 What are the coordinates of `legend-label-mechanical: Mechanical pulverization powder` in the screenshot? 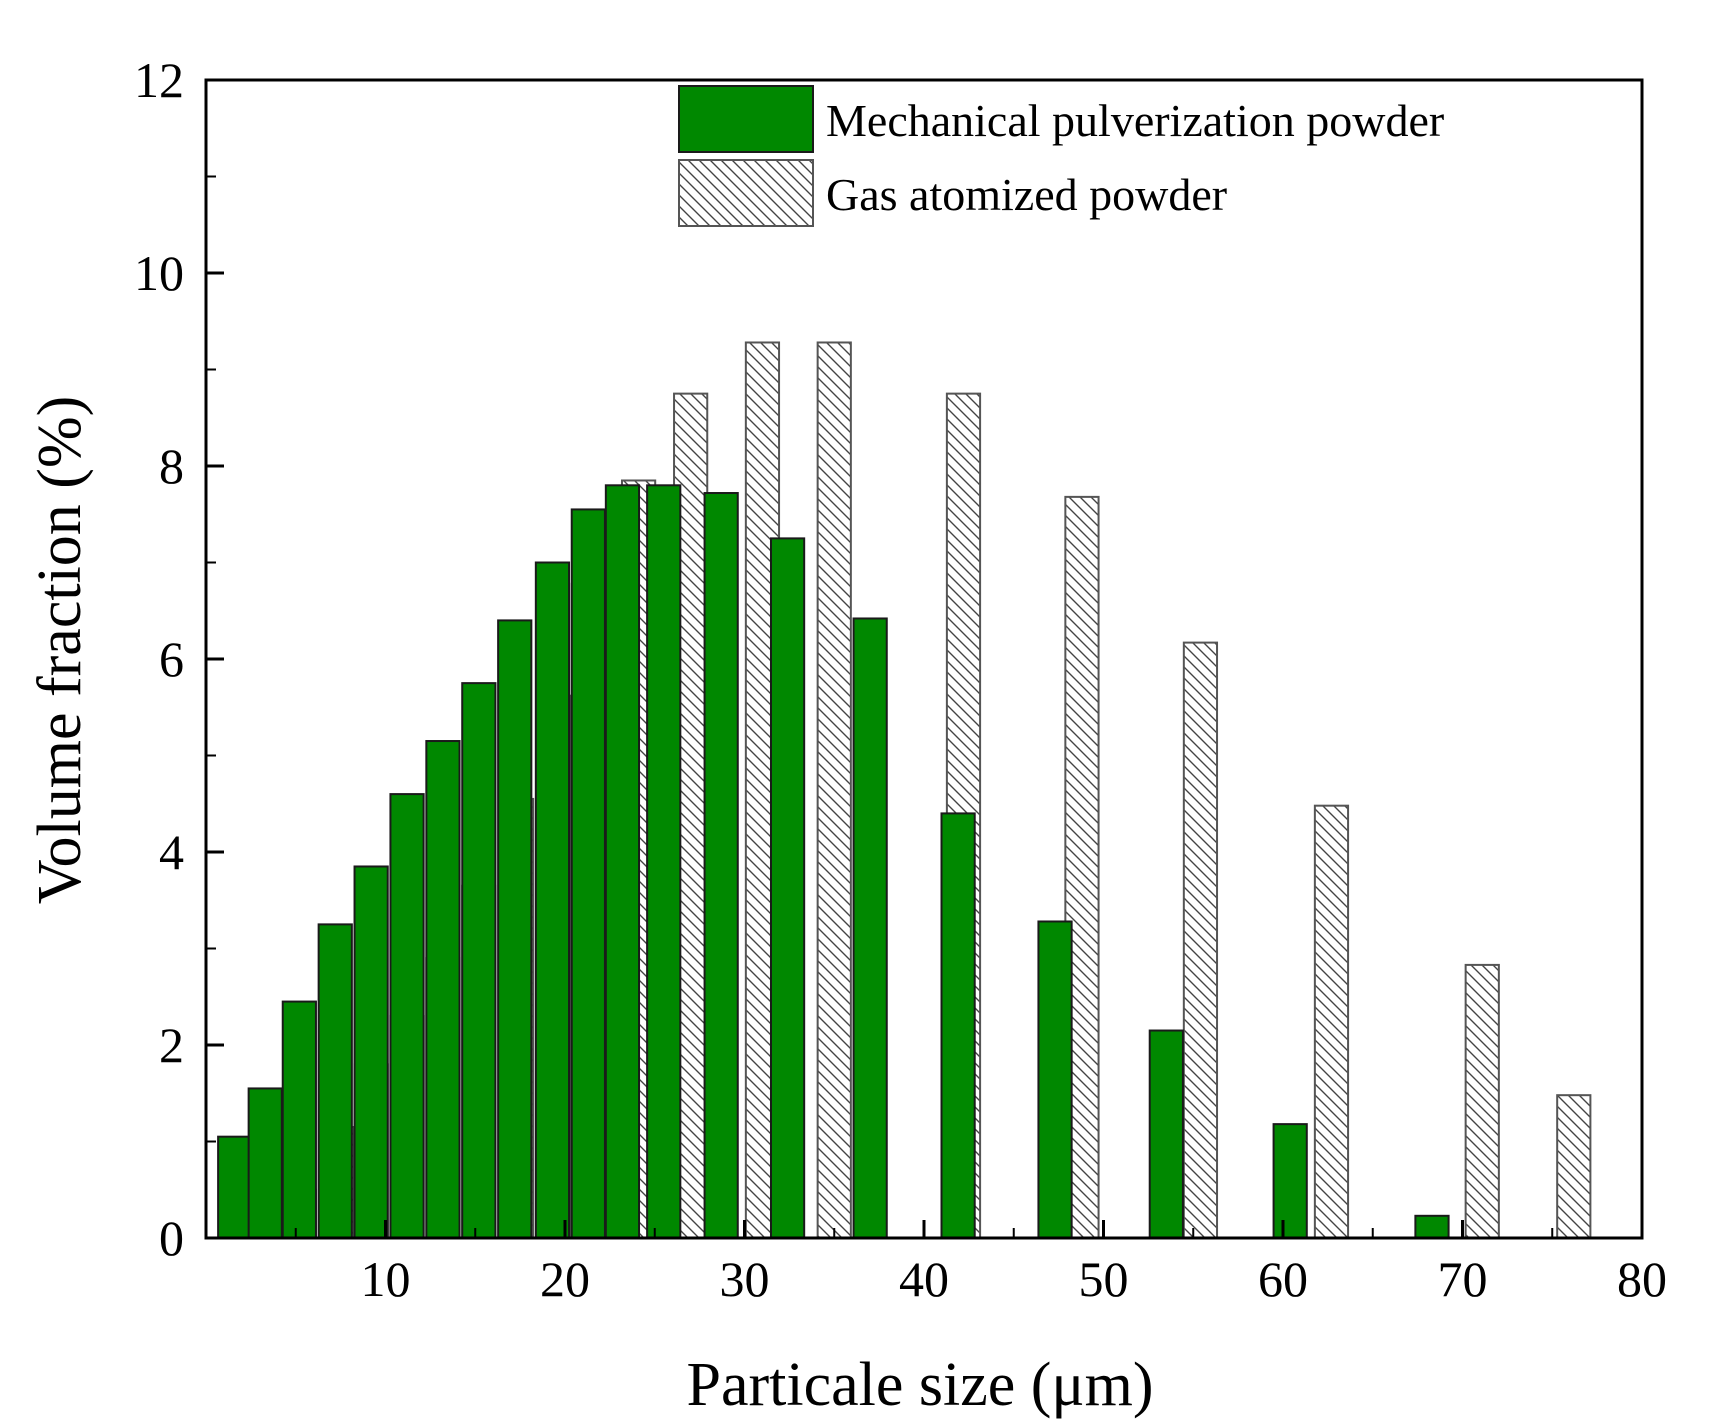 It's located at (1135, 120).